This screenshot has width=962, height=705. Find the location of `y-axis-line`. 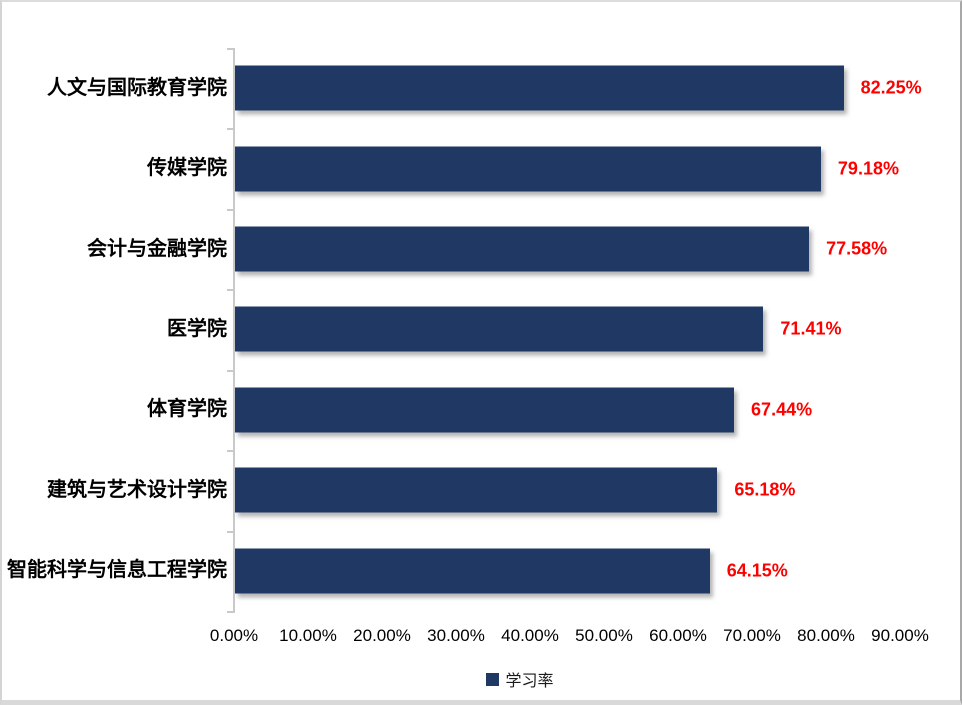

y-axis-line is located at coordinates (234, 330).